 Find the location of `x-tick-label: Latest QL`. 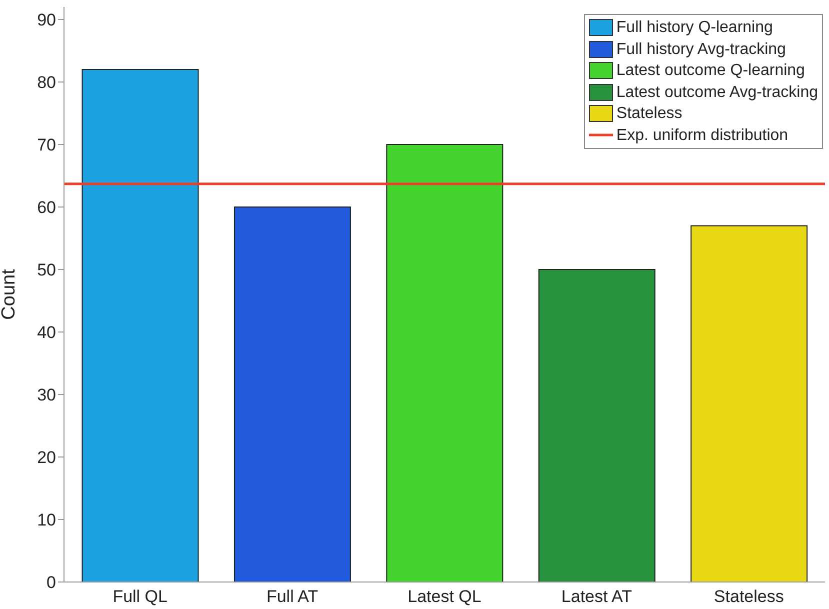

x-tick-label: Latest QL is located at coordinates (445, 596).